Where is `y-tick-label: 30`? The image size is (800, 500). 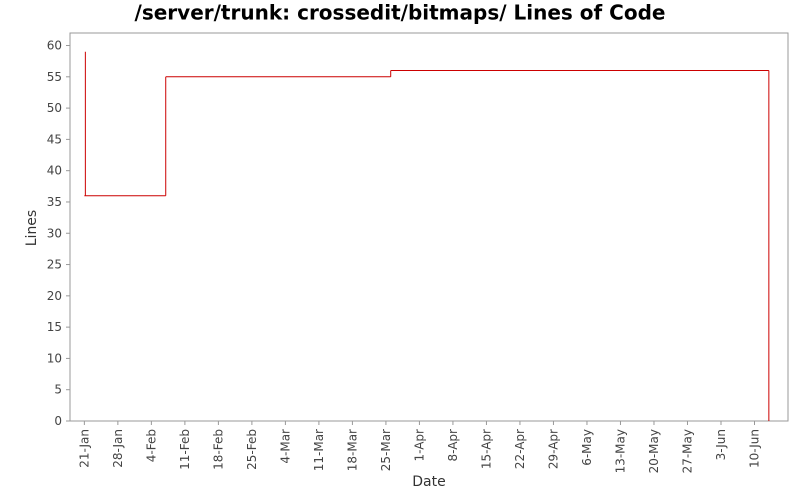
y-tick-label: 30 is located at coordinates (54, 233).